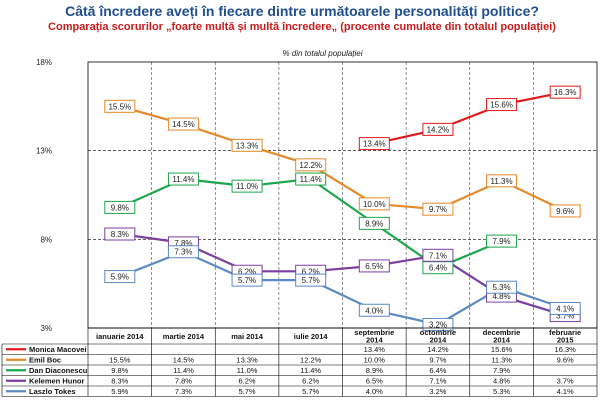  I want to click on y-tick-label: 8%, so click(46, 239).